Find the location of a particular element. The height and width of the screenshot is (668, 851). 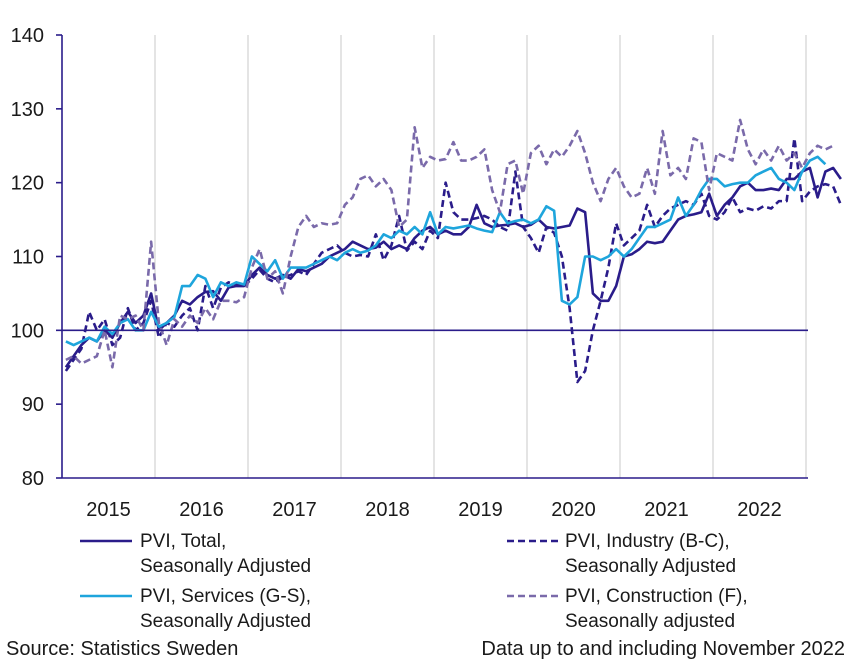

y-tick-label: 140 is located at coordinates (27, 36).